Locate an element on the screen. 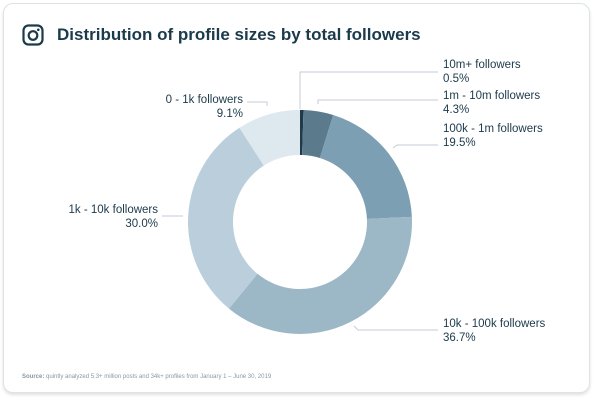 This screenshot has height=400, width=600. slice-10k-100k-followers is located at coordinates (320, 275).